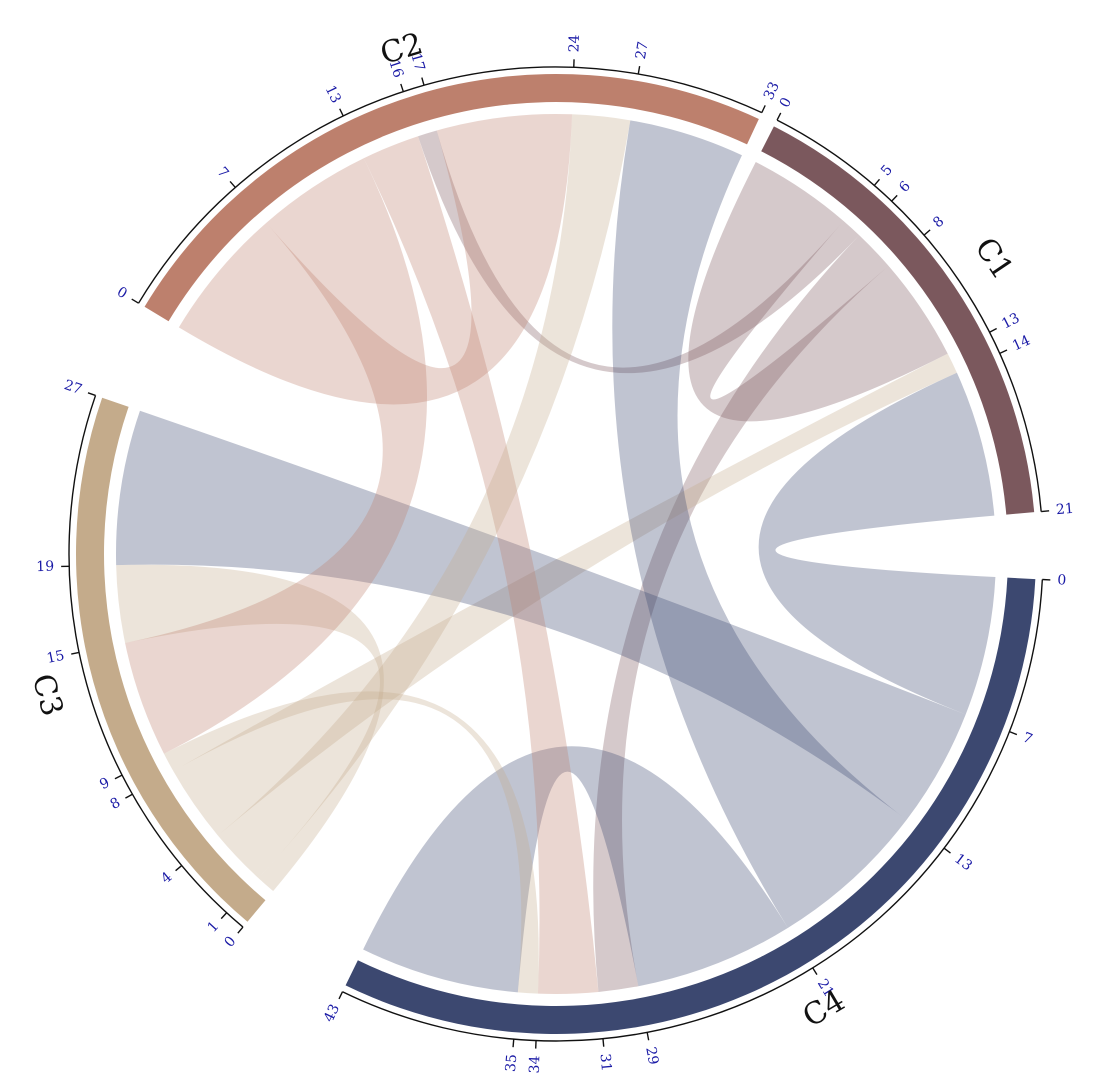 This screenshot has width=1101, height=1091. Describe the element at coordinates (642, 50) in the screenshot. I see `tick-label-c2-27: 27` at that location.